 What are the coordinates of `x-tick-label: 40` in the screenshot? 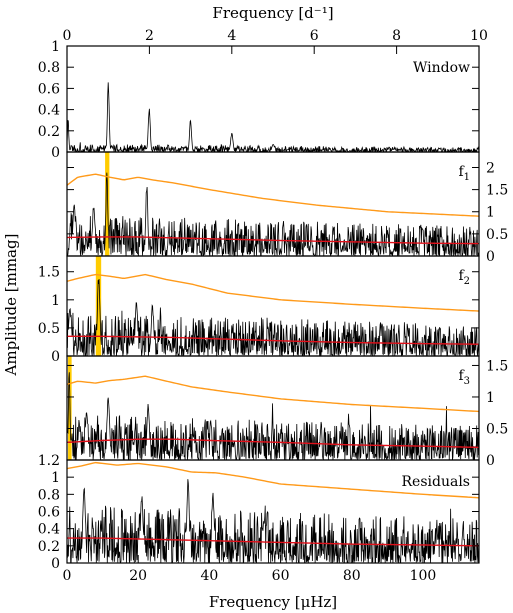 It's located at (209, 576).